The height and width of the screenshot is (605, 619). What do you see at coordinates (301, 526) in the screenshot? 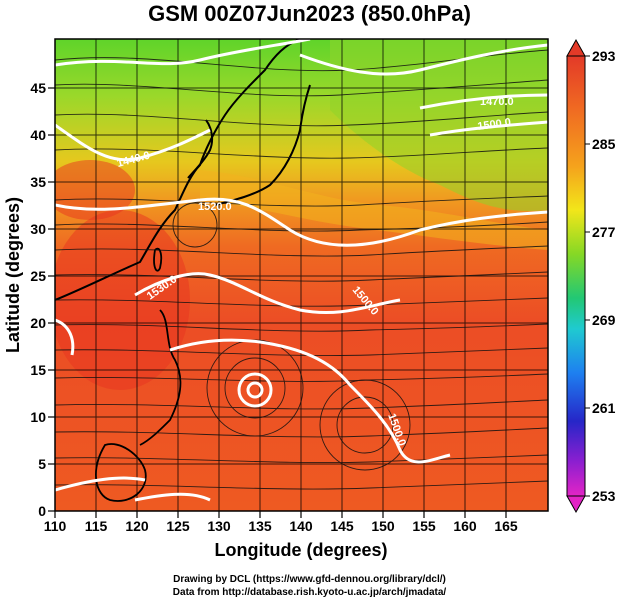
I see `x-tick-label: 140` at bounding box center [301, 526].